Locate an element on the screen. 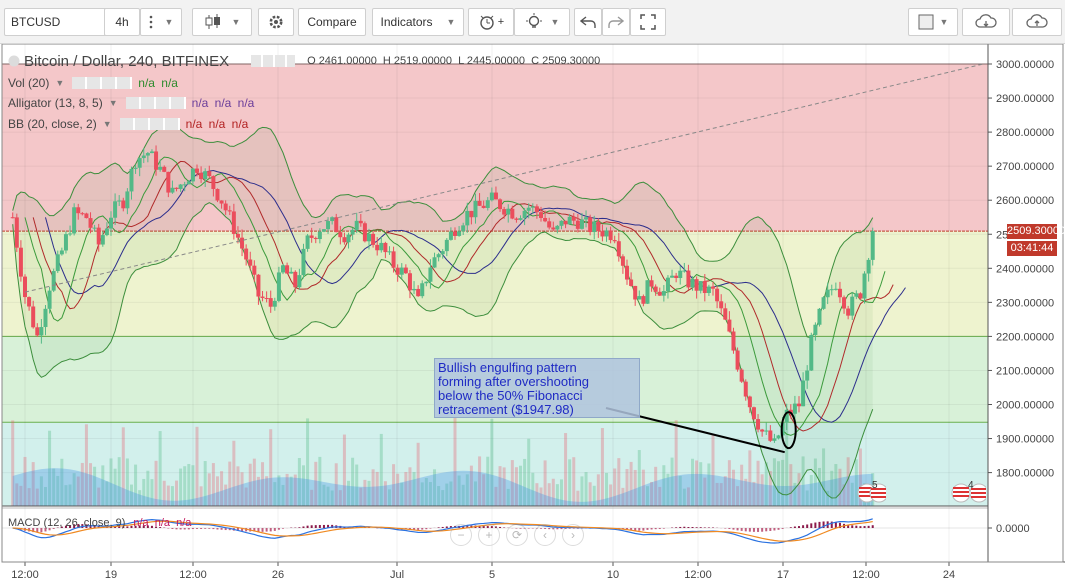  price-tick-label: 2600.00000 is located at coordinates (1025, 201).